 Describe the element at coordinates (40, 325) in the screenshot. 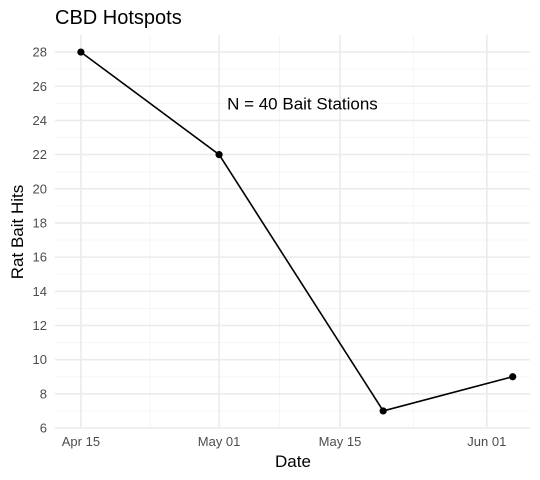

I see `y-tick-label: 12` at that location.